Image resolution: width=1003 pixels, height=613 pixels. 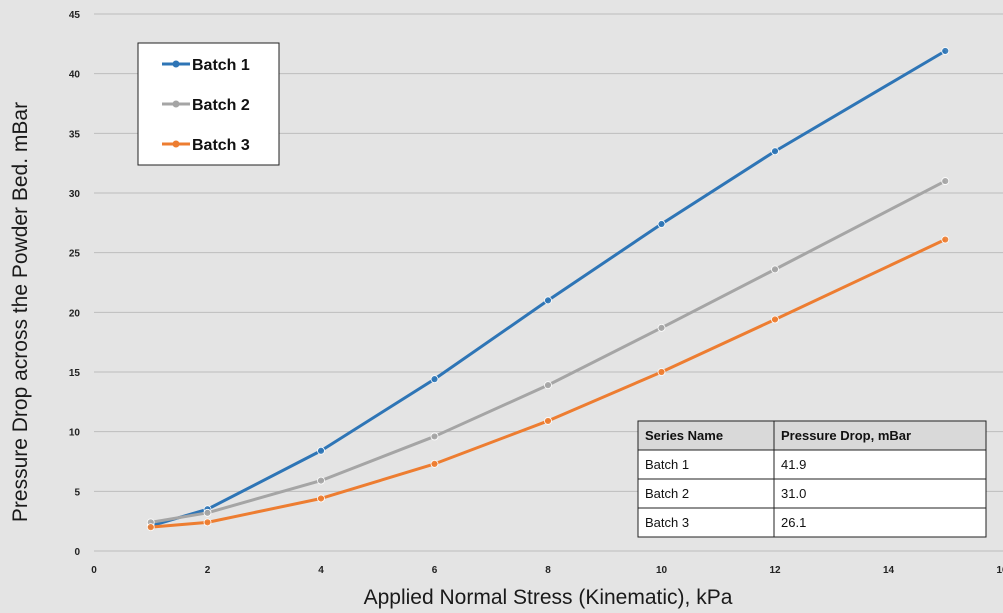 I want to click on y-tick-labels: 0 5 10 15 20 25 30 35 40 45, so click(x=75, y=284).